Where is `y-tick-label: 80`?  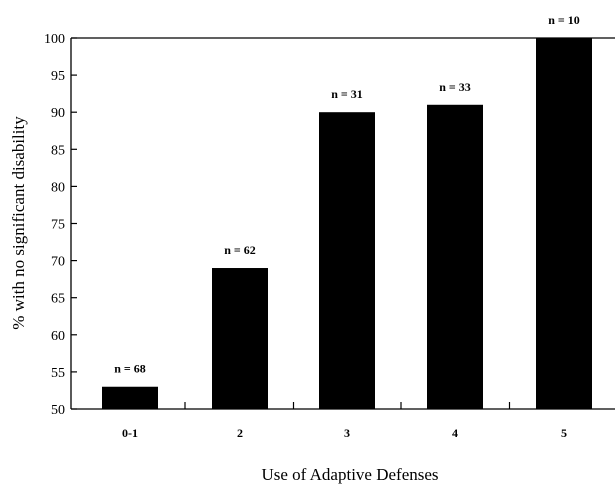
y-tick-label: 80 is located at coordinates (58, 187).